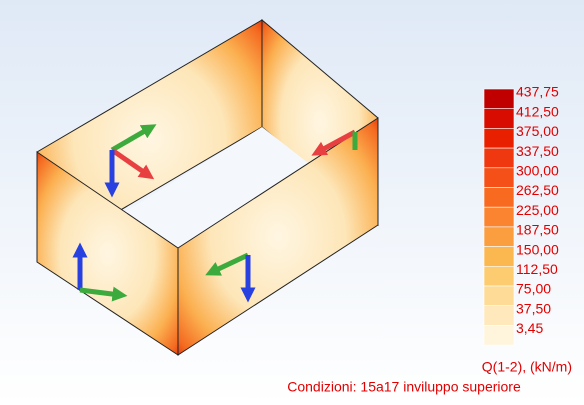 The width and height of the screenshot is (584, 405). What do you see at coordinates (537, 151) in the screenshot?
I see `legend-label: 337,50` at bounding box center [537, 151].